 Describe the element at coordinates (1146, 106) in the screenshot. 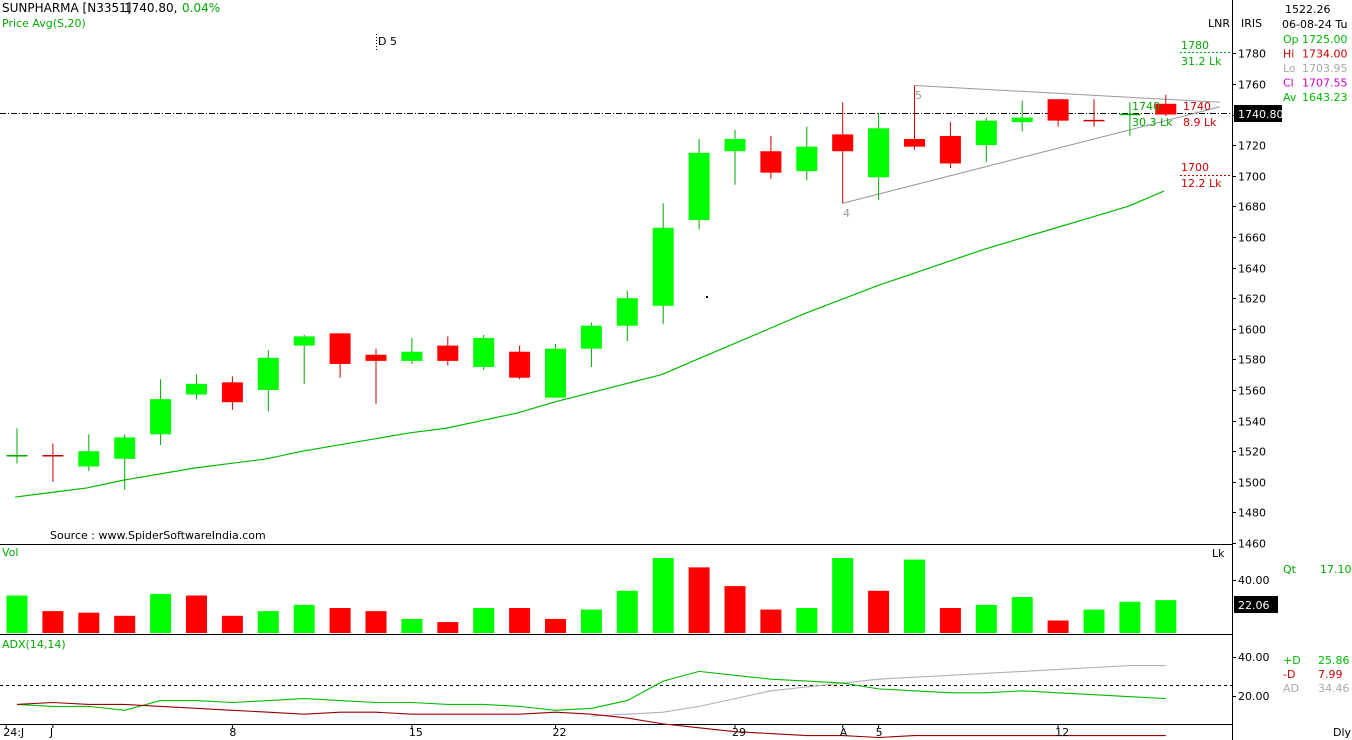

I see `level-1740-left: 1740` at that location.